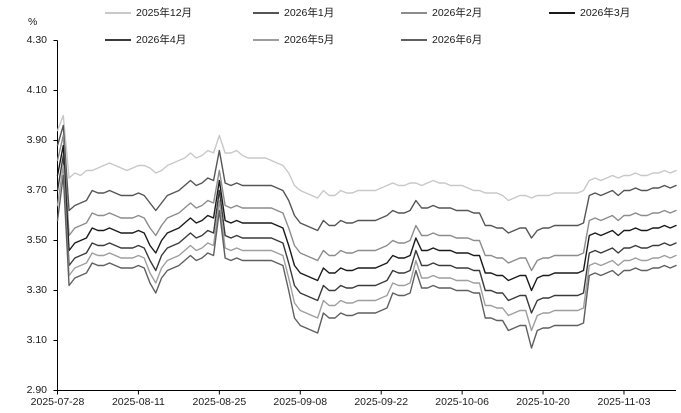 The image size is (681, 413). Describe the element at coordinates (138, 402) in the screenshot. I see `x-tick-label: 2025-08-11` at that location.